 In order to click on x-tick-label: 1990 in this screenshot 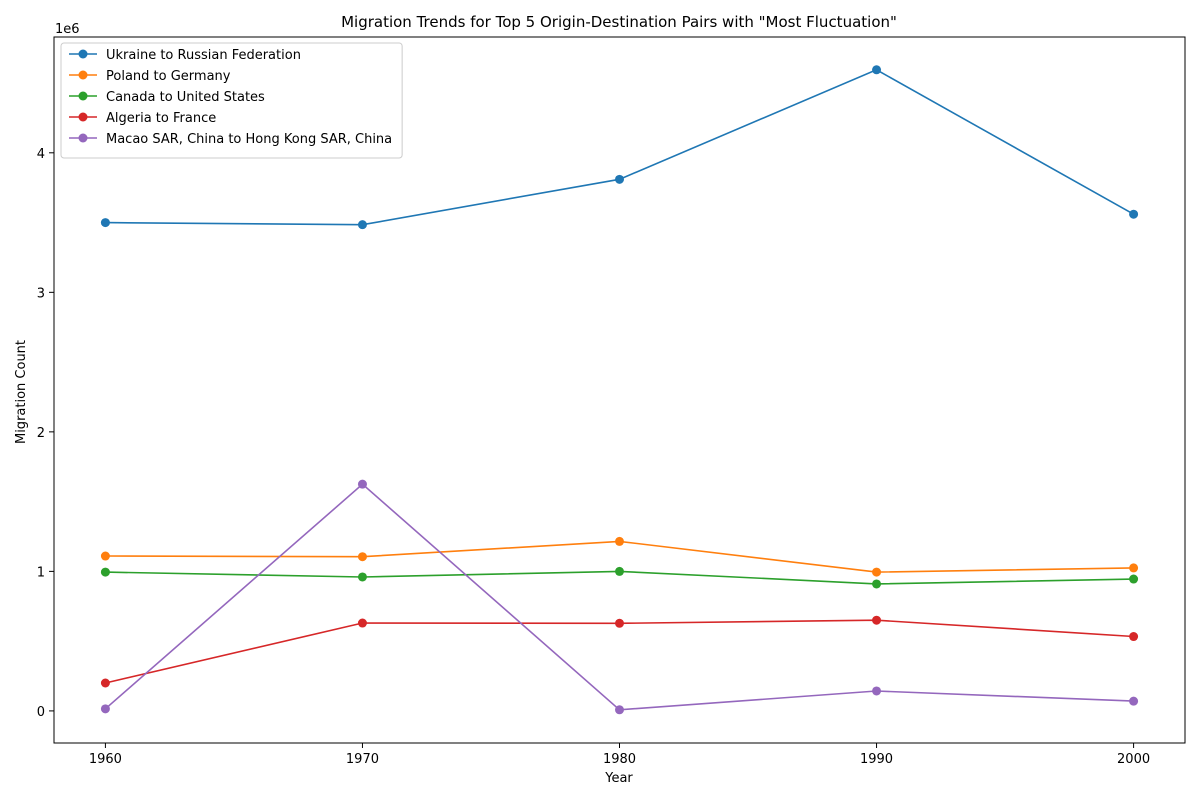, I will do `click(876, 759)`.